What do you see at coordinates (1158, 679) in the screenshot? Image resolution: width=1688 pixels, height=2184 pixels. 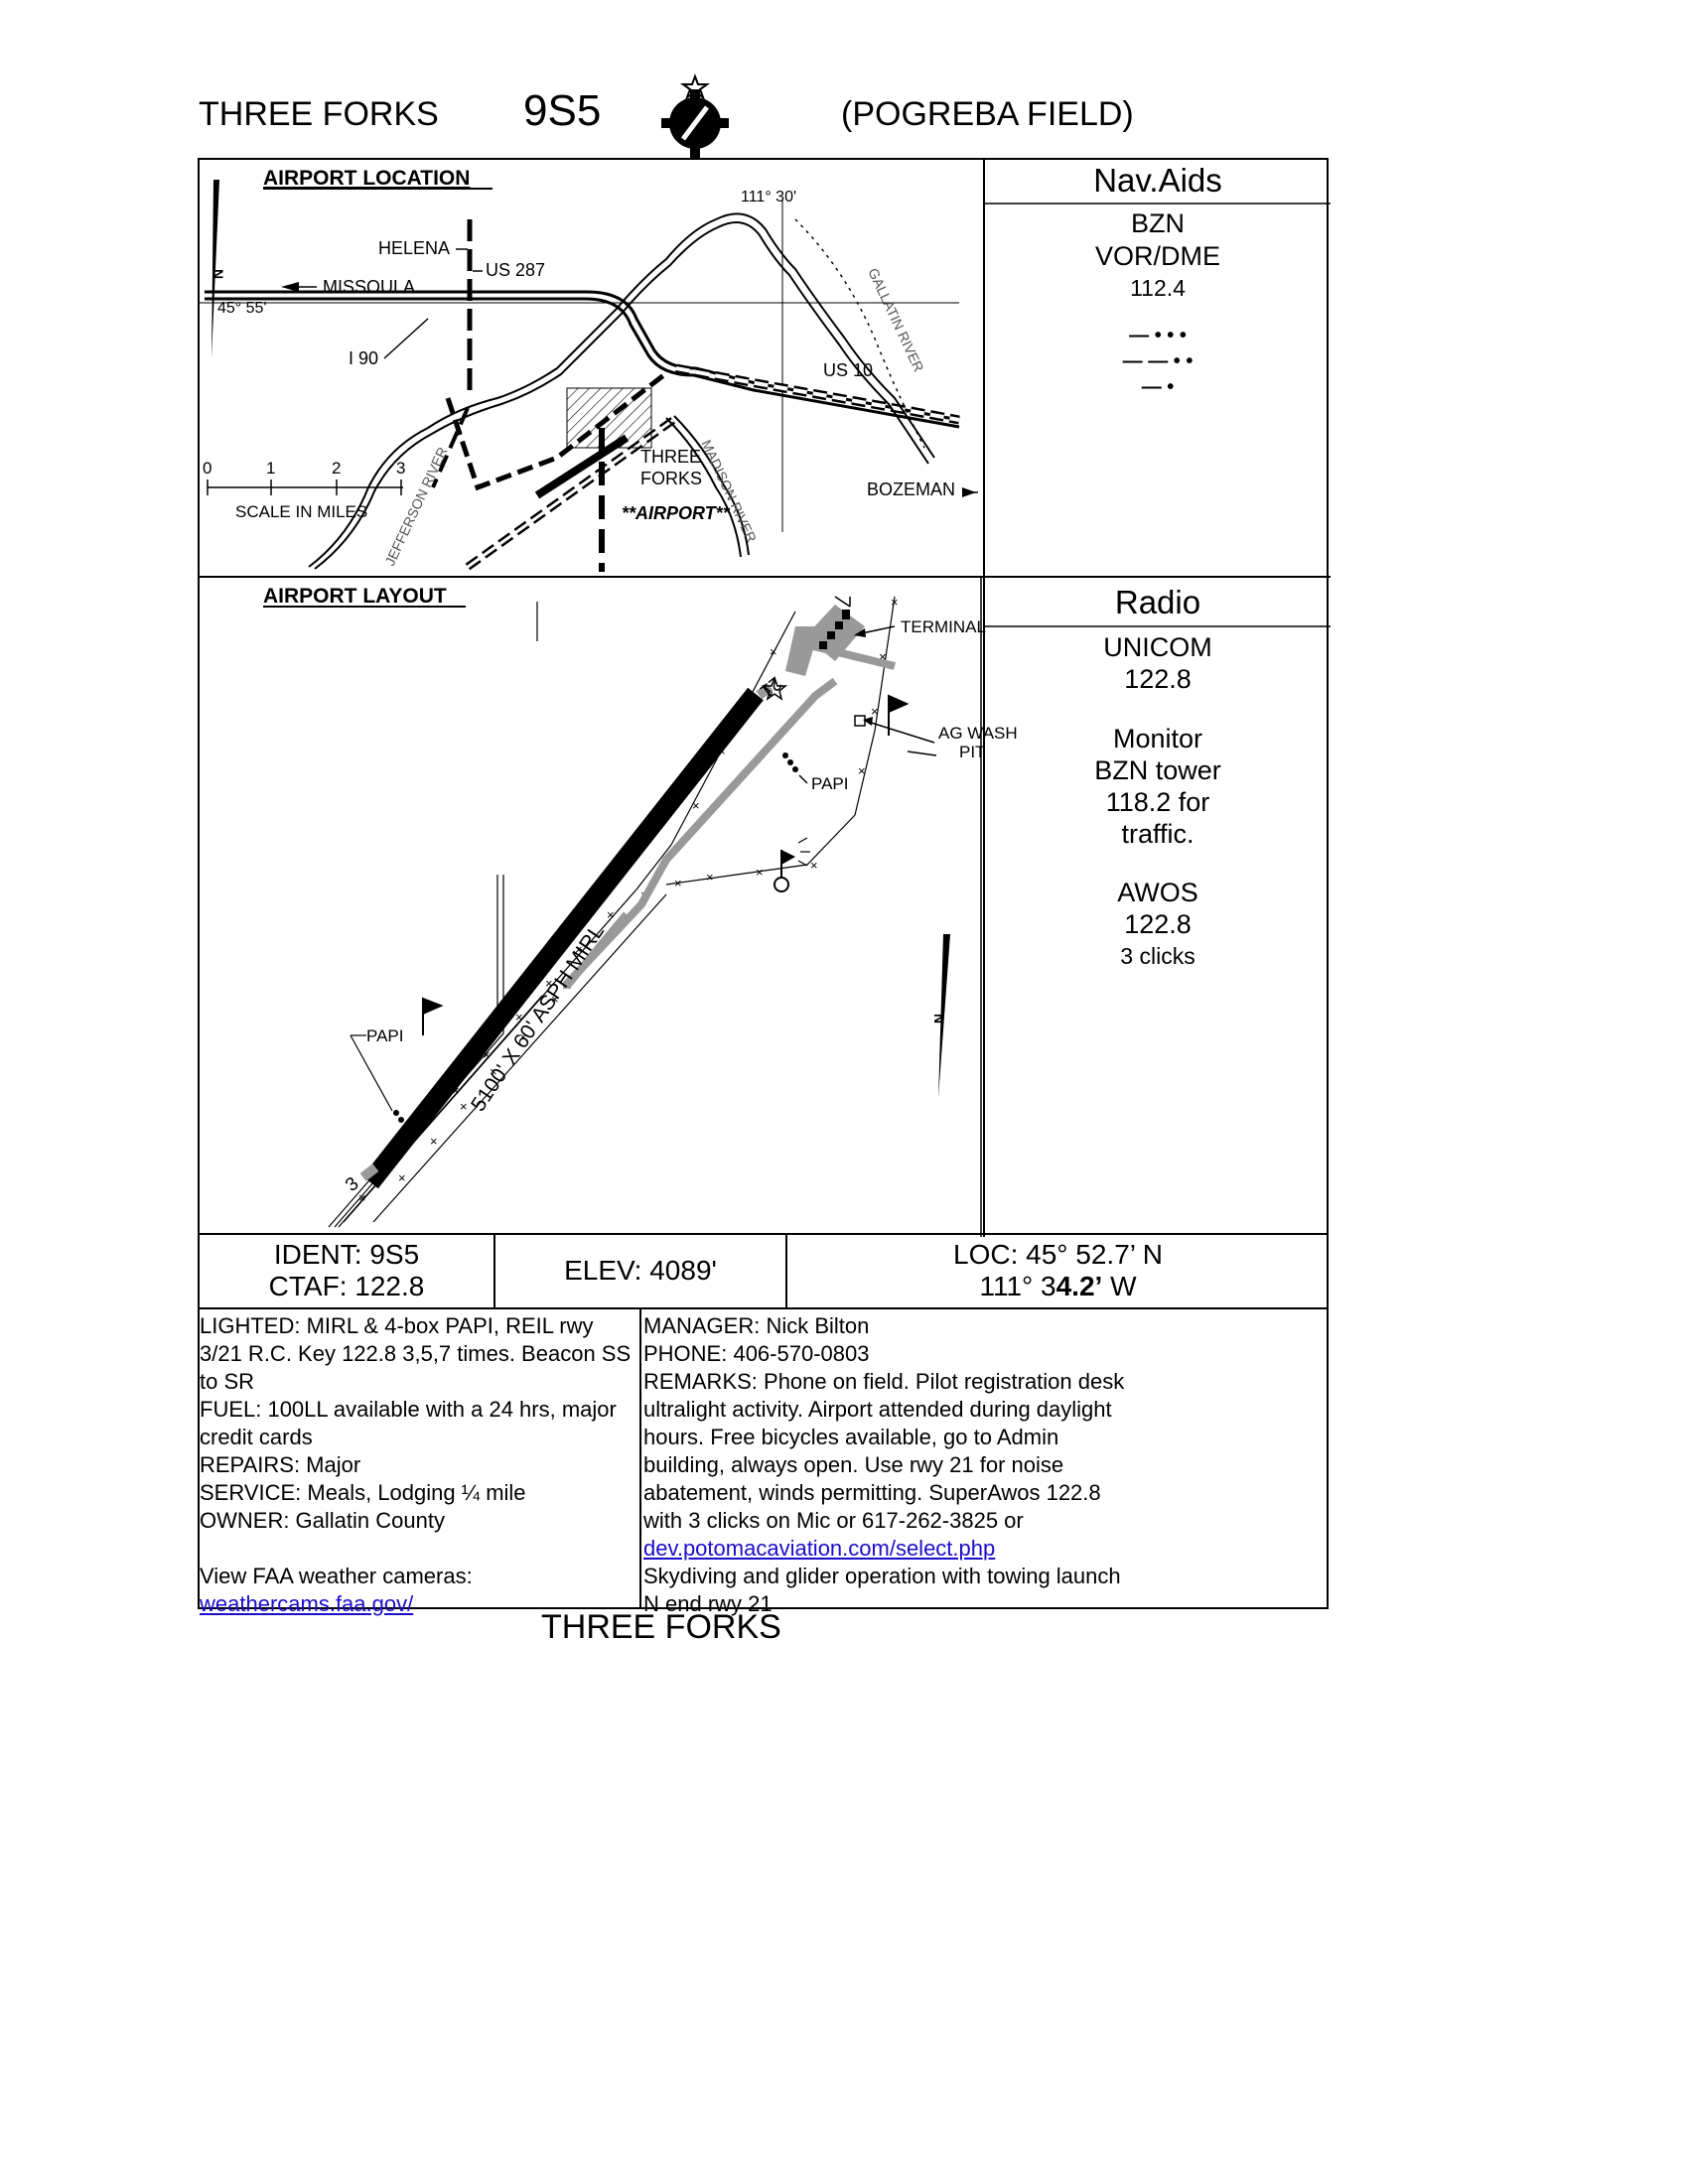 I see `unicom-freq: 122.8` at bounding box center [1158, 679].